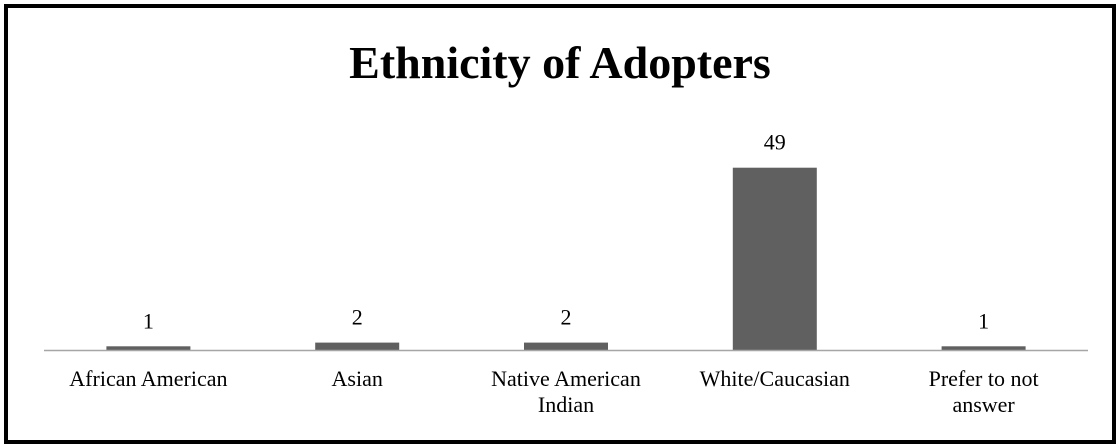  I want to click on x-tick-label-prefer-to-not-answer: Prefer to not answer, so click(984, 391).